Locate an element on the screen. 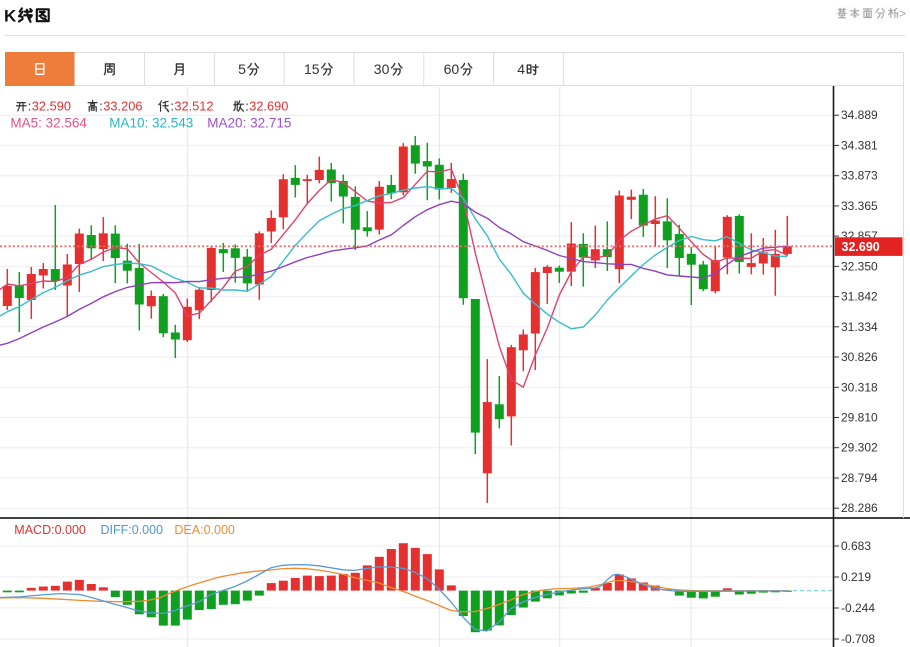  svg-text: 32.590 is located at coordinates (51, 106).